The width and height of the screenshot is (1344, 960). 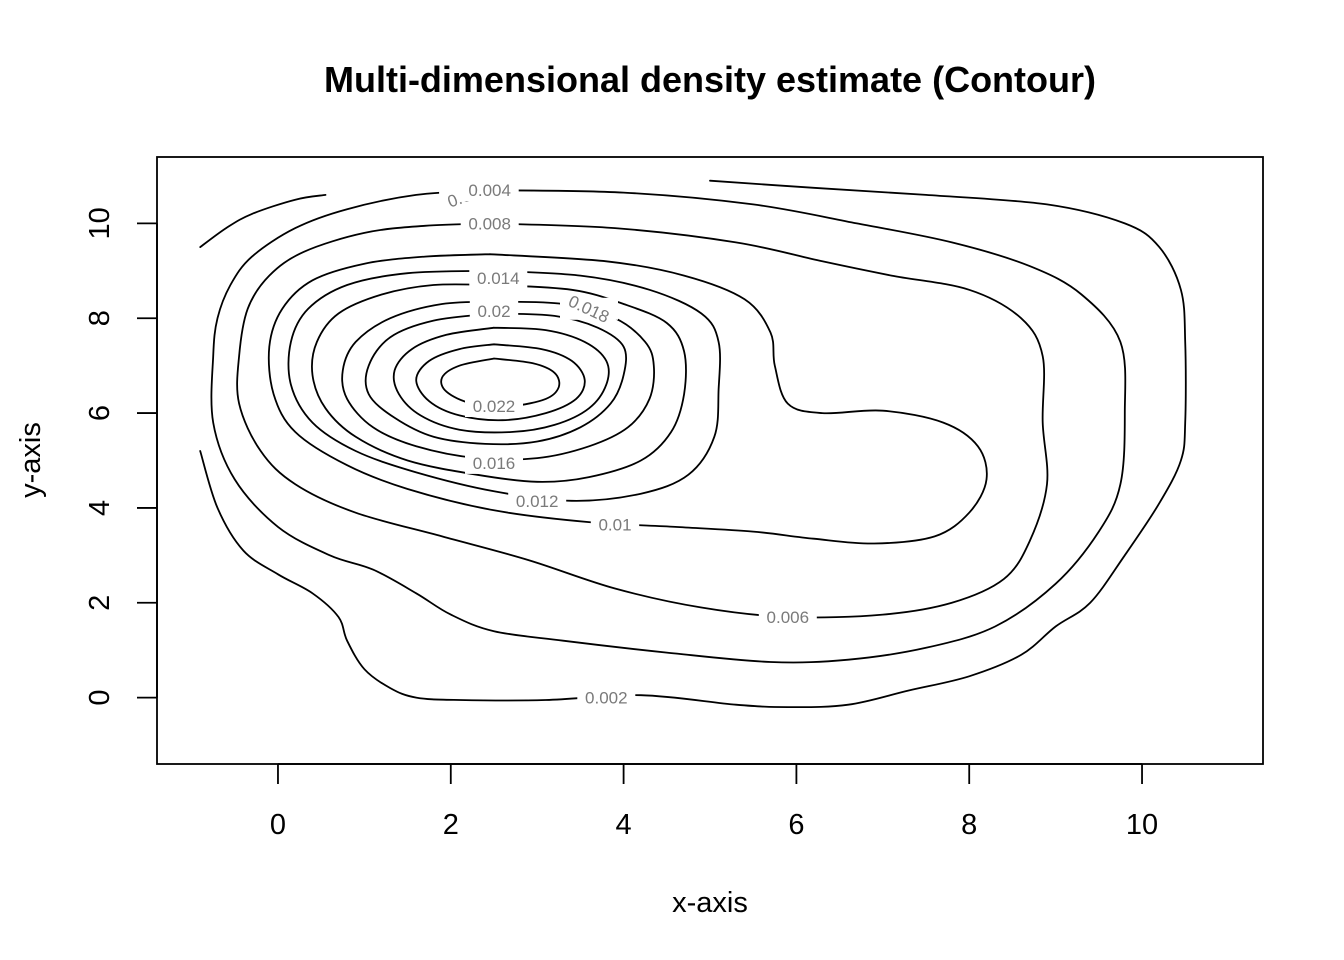 What do you see at coordinates (278, 825) in the screenshot?
I see `x-tick-label: 0` at bounding box center [278, 825].